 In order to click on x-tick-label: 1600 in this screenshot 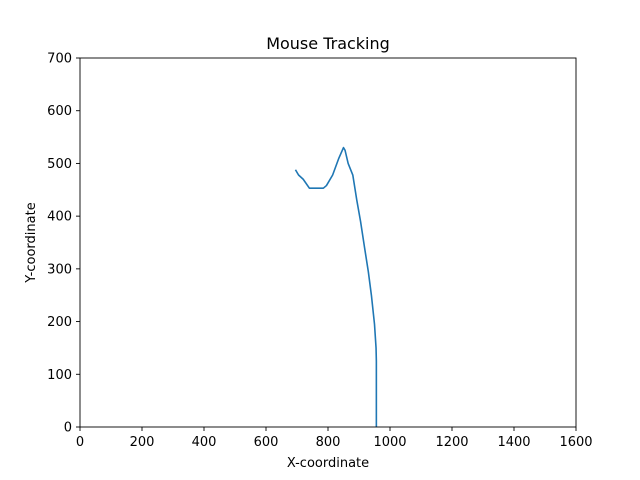, I will do `click(575, 442)`.